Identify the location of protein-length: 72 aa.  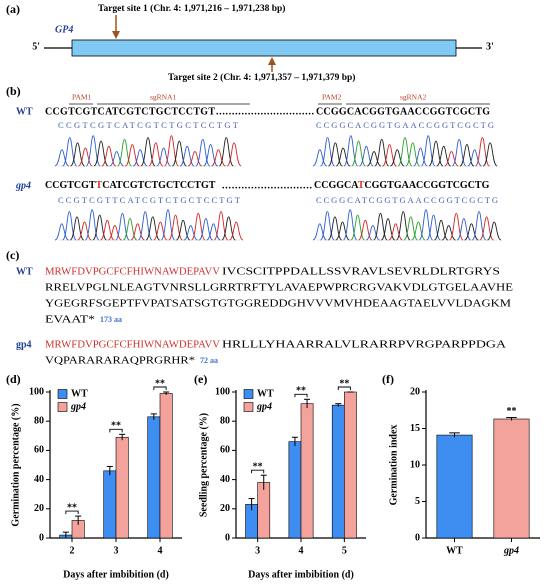
(209, 360).